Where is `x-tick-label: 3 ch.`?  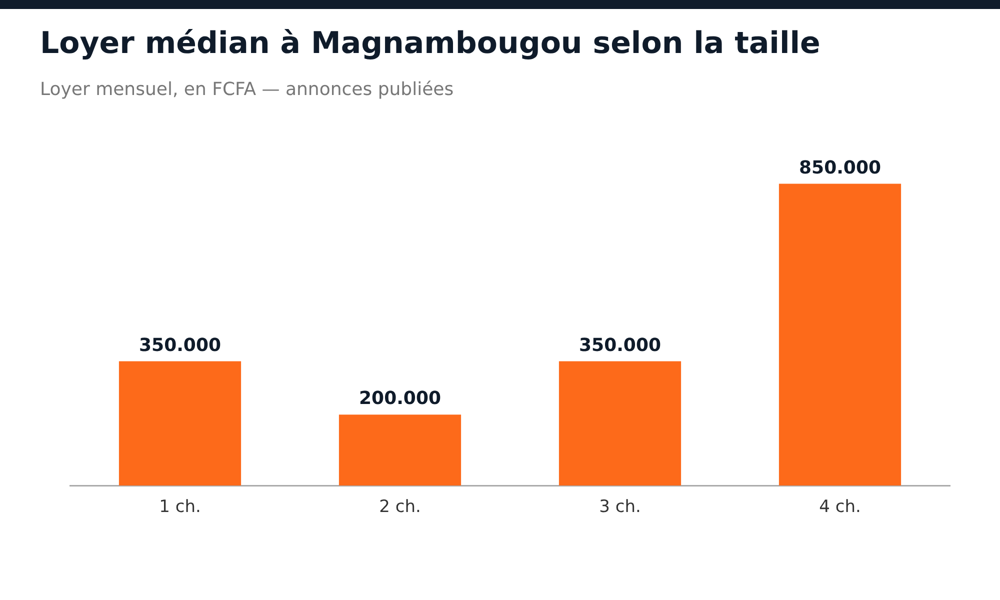
x-tick-label: 3 ch. is located at coordinates (620, 507).